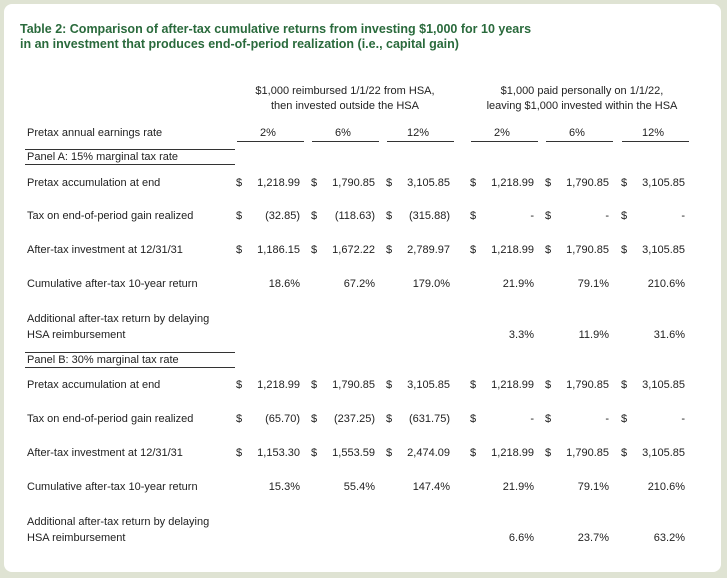 This screenshot has width=727, height=578. What do you see at coordinates (359, 487) in the screenshot?
I see `cell: 55.4%` at bounding box center [359, 487].